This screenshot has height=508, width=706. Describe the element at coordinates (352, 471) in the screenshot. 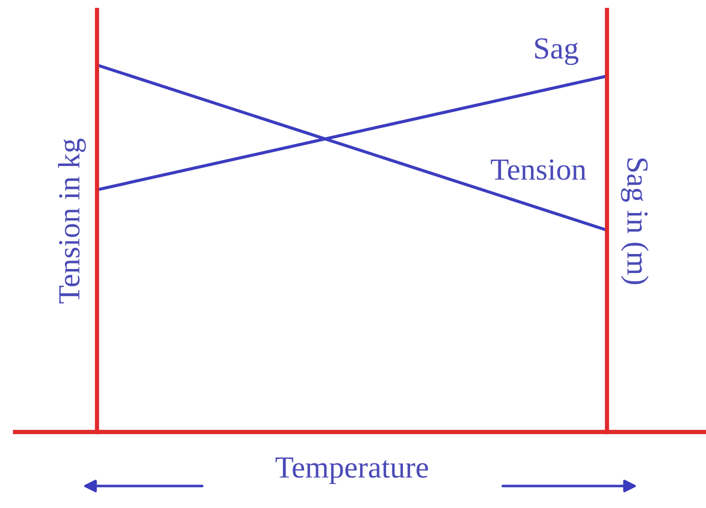

I see `x-axis-title: Temperature` at that location.